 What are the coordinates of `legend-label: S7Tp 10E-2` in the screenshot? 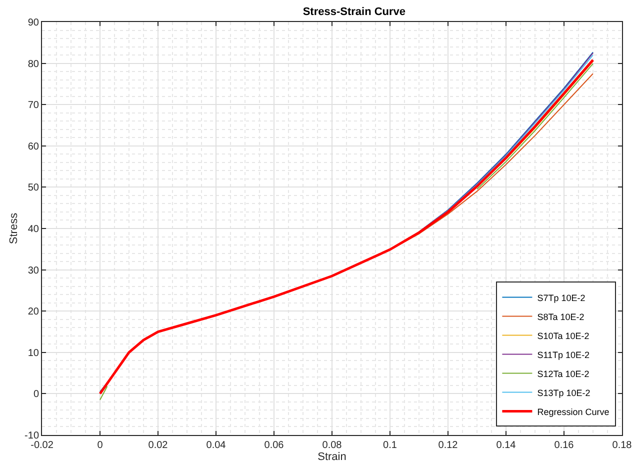 It's located at (561, 297).